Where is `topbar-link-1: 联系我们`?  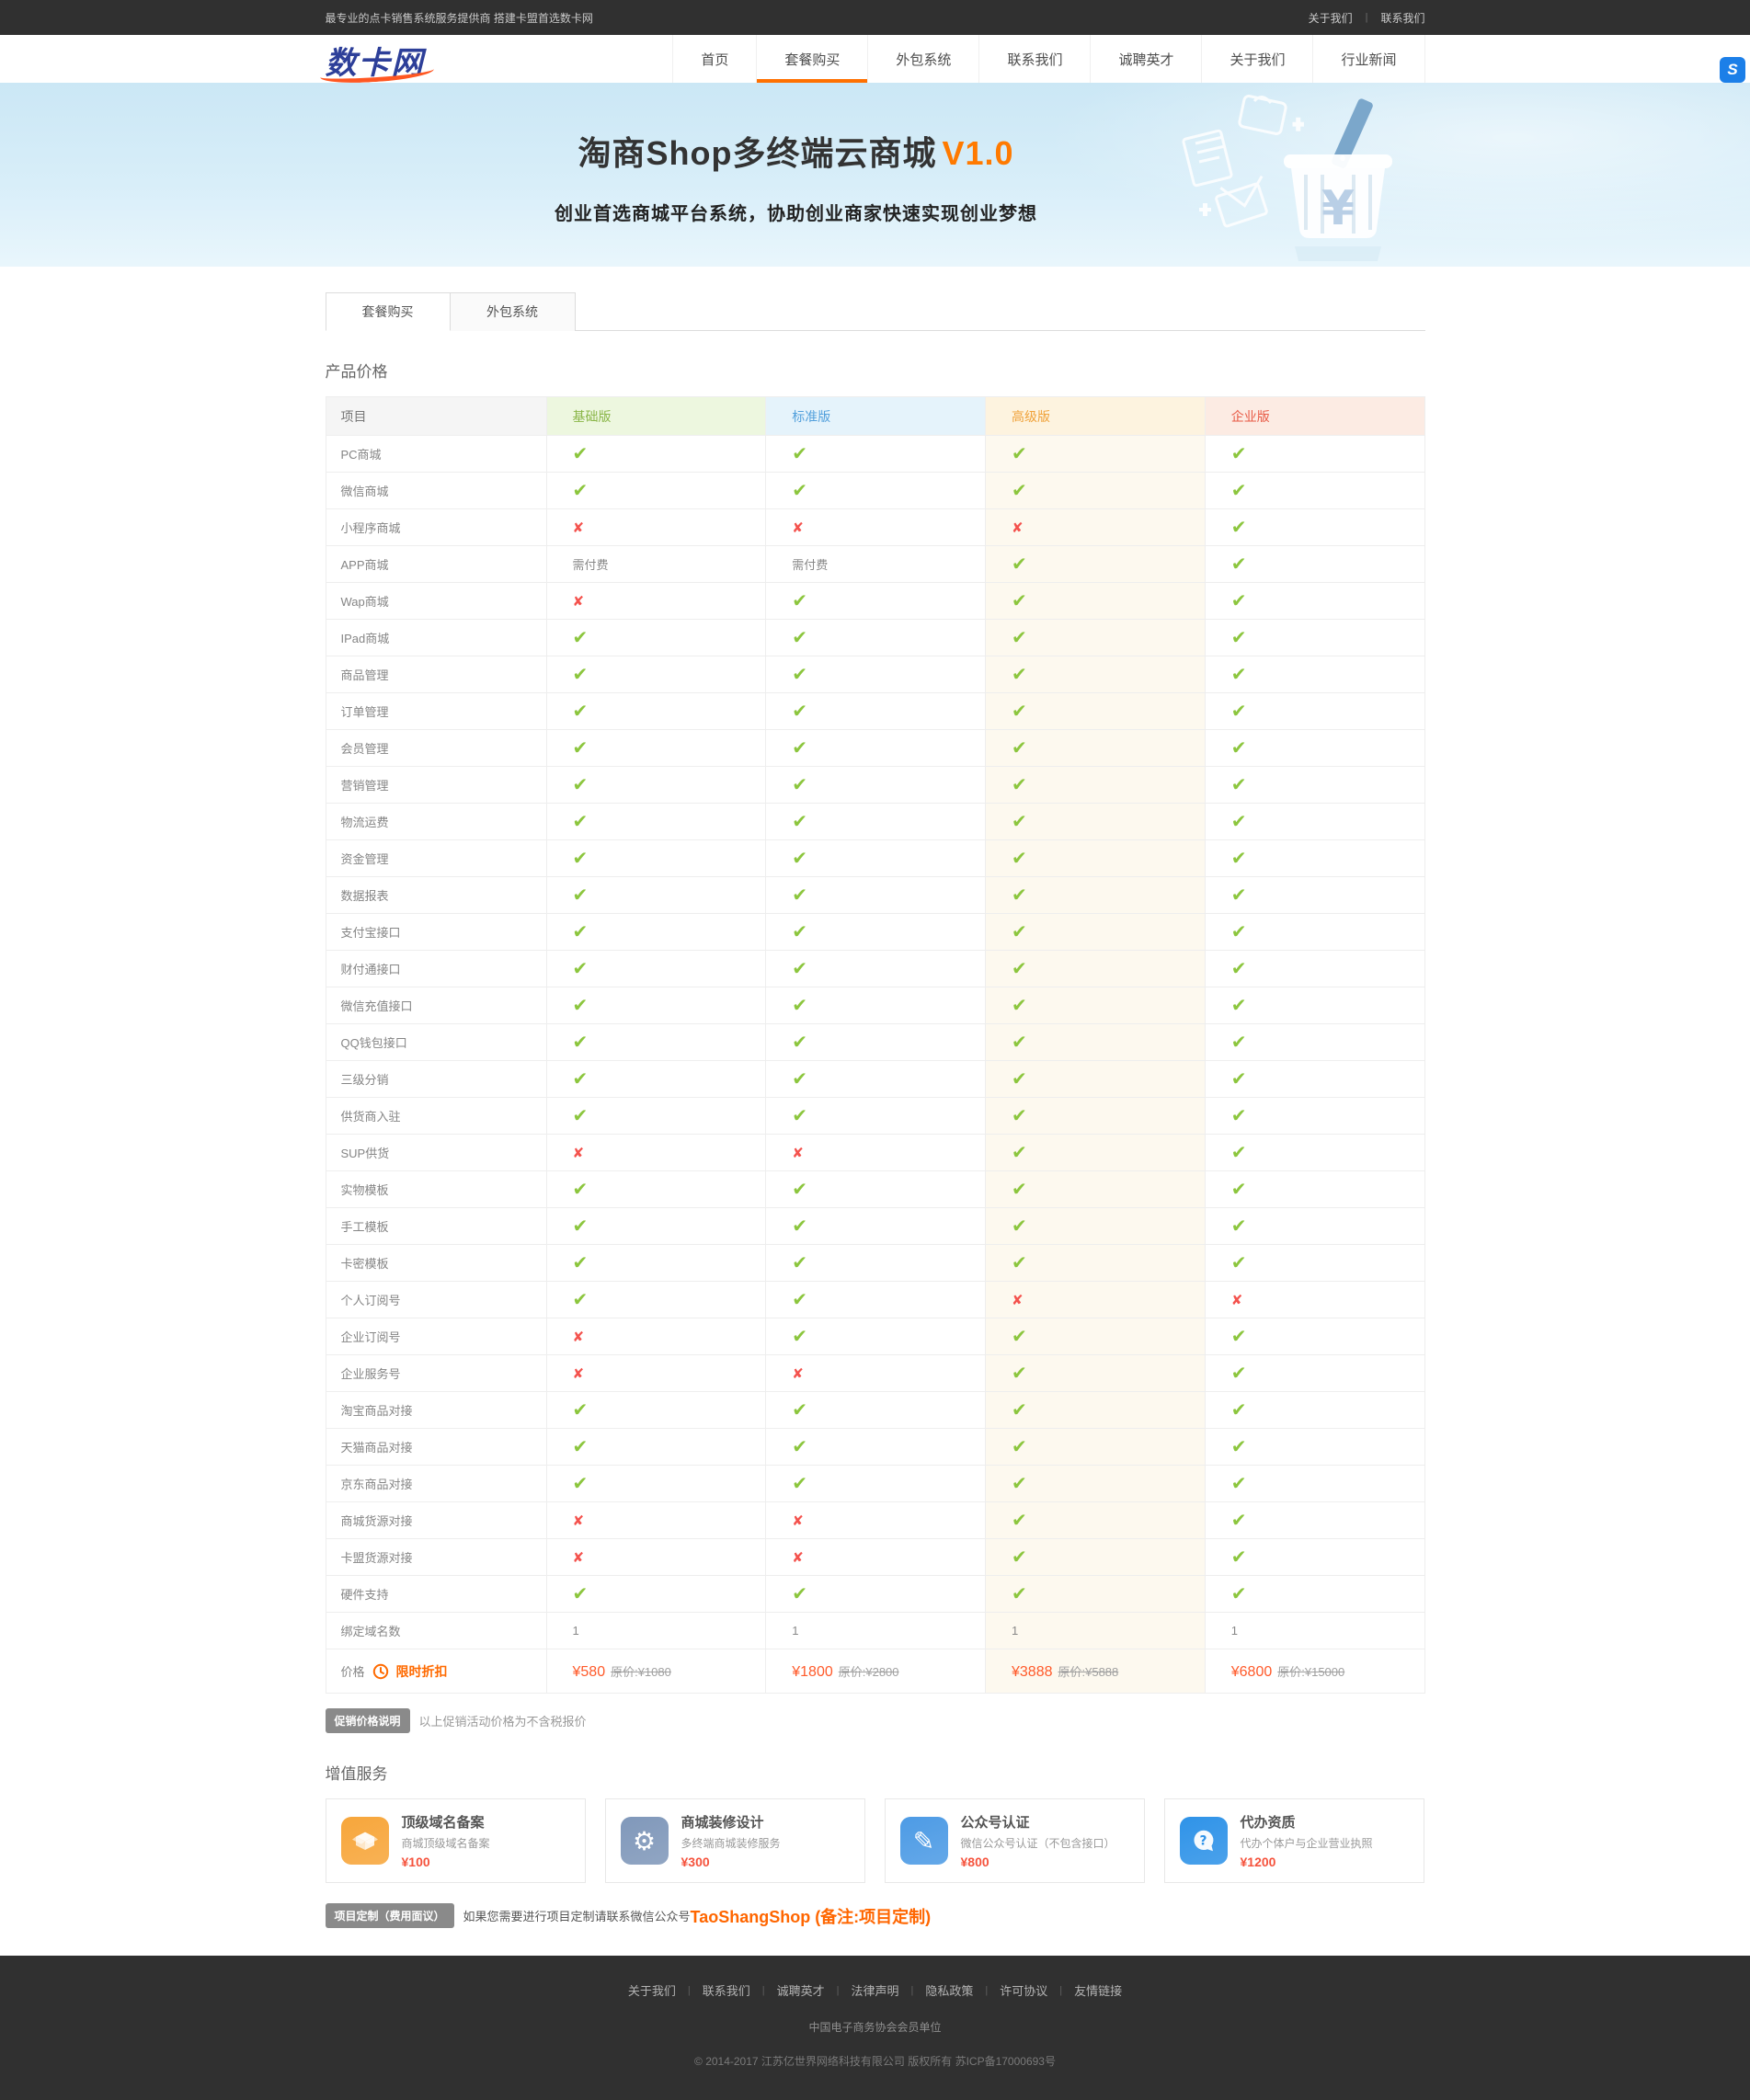
topbar-link-1: 联系我们 is located at coordinates (1402, 18).